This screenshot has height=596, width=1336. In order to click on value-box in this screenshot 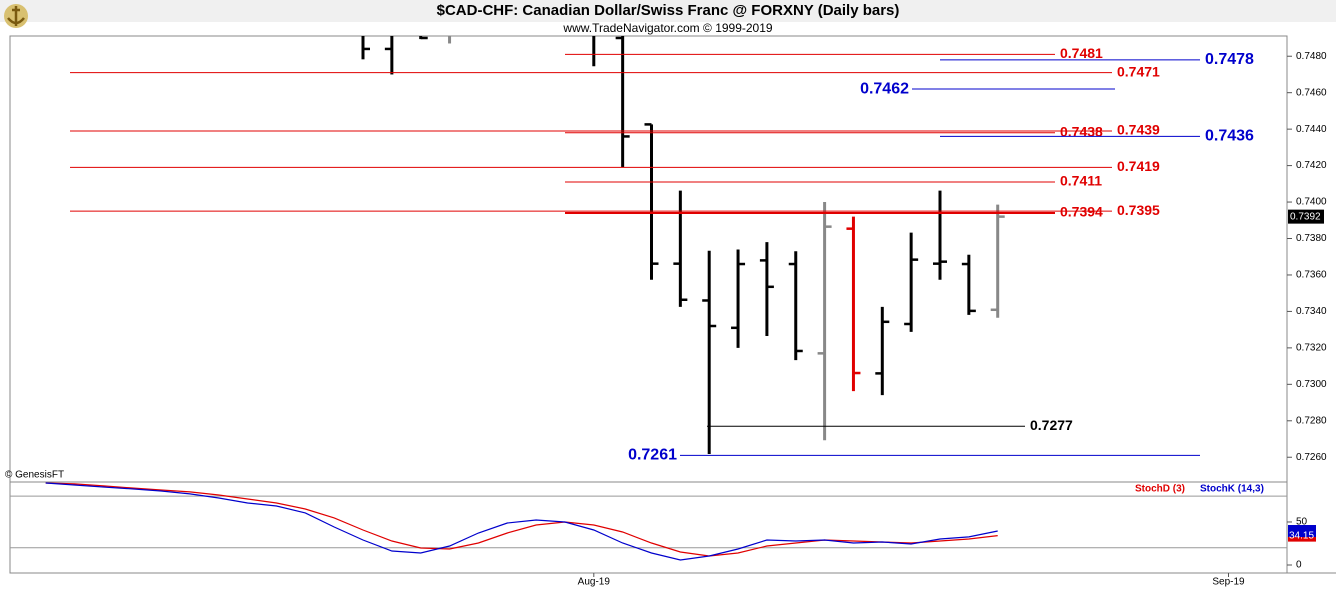, I will do `click(1302, 531)`.